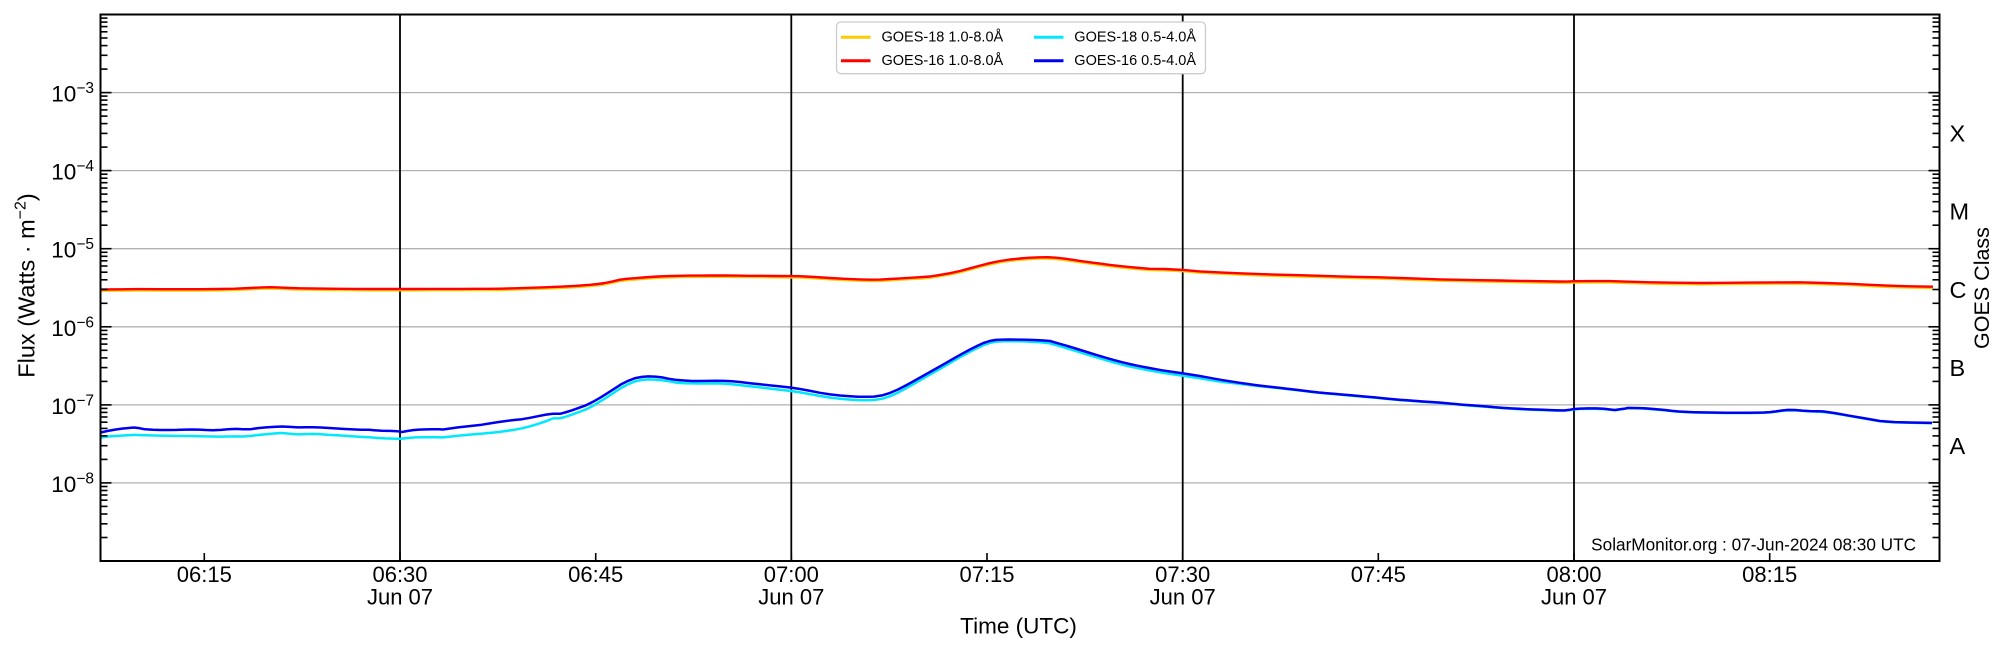 Image resolution: width=2000 pixels, height=650 pixels. Describe the element at coordinates (72, 327) in the screenshot. I see `svg-text: 10−6` at that location.